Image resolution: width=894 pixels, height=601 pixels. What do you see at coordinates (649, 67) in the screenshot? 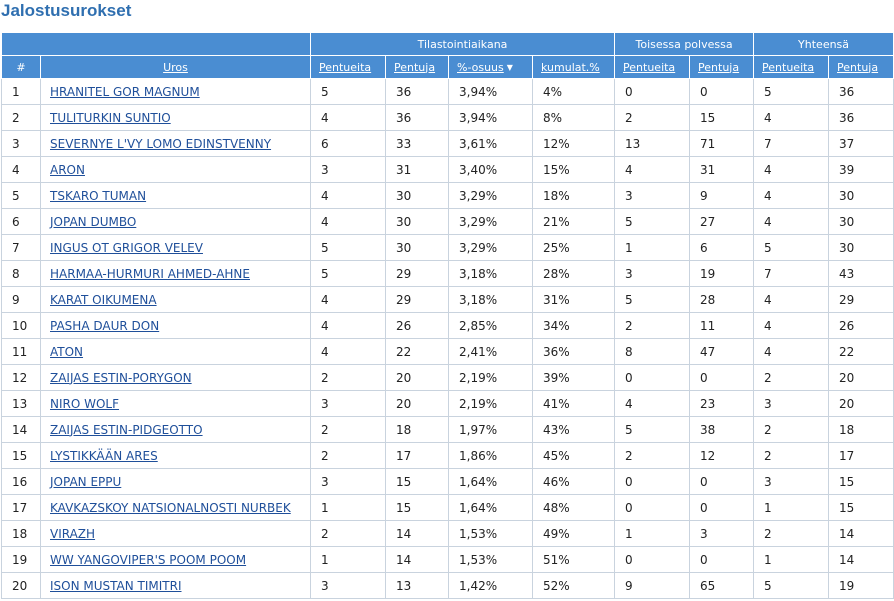
I see `sort-pentueita-2-link: Pentueita` at bounding box center [649, 67].